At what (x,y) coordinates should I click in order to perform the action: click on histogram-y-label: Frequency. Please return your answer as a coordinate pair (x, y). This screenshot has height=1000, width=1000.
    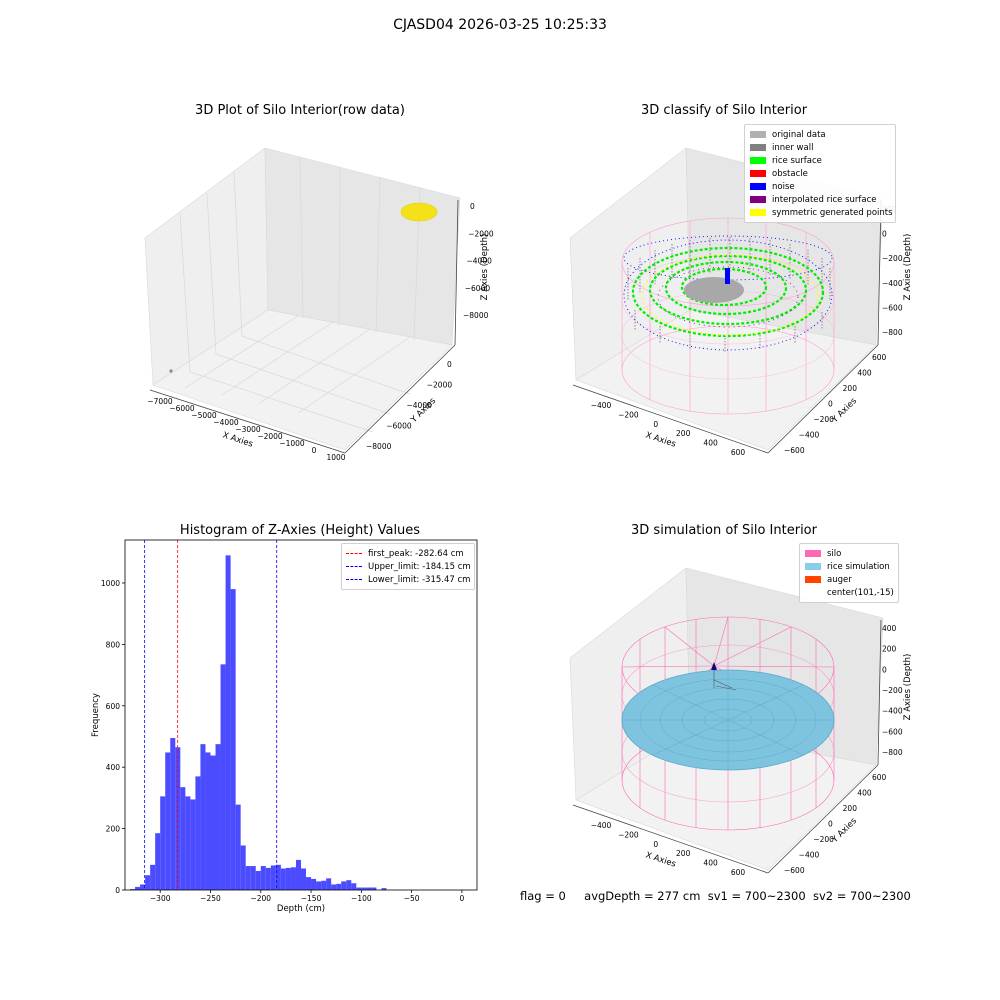
    Looking at the image, I should click on (96, 715).